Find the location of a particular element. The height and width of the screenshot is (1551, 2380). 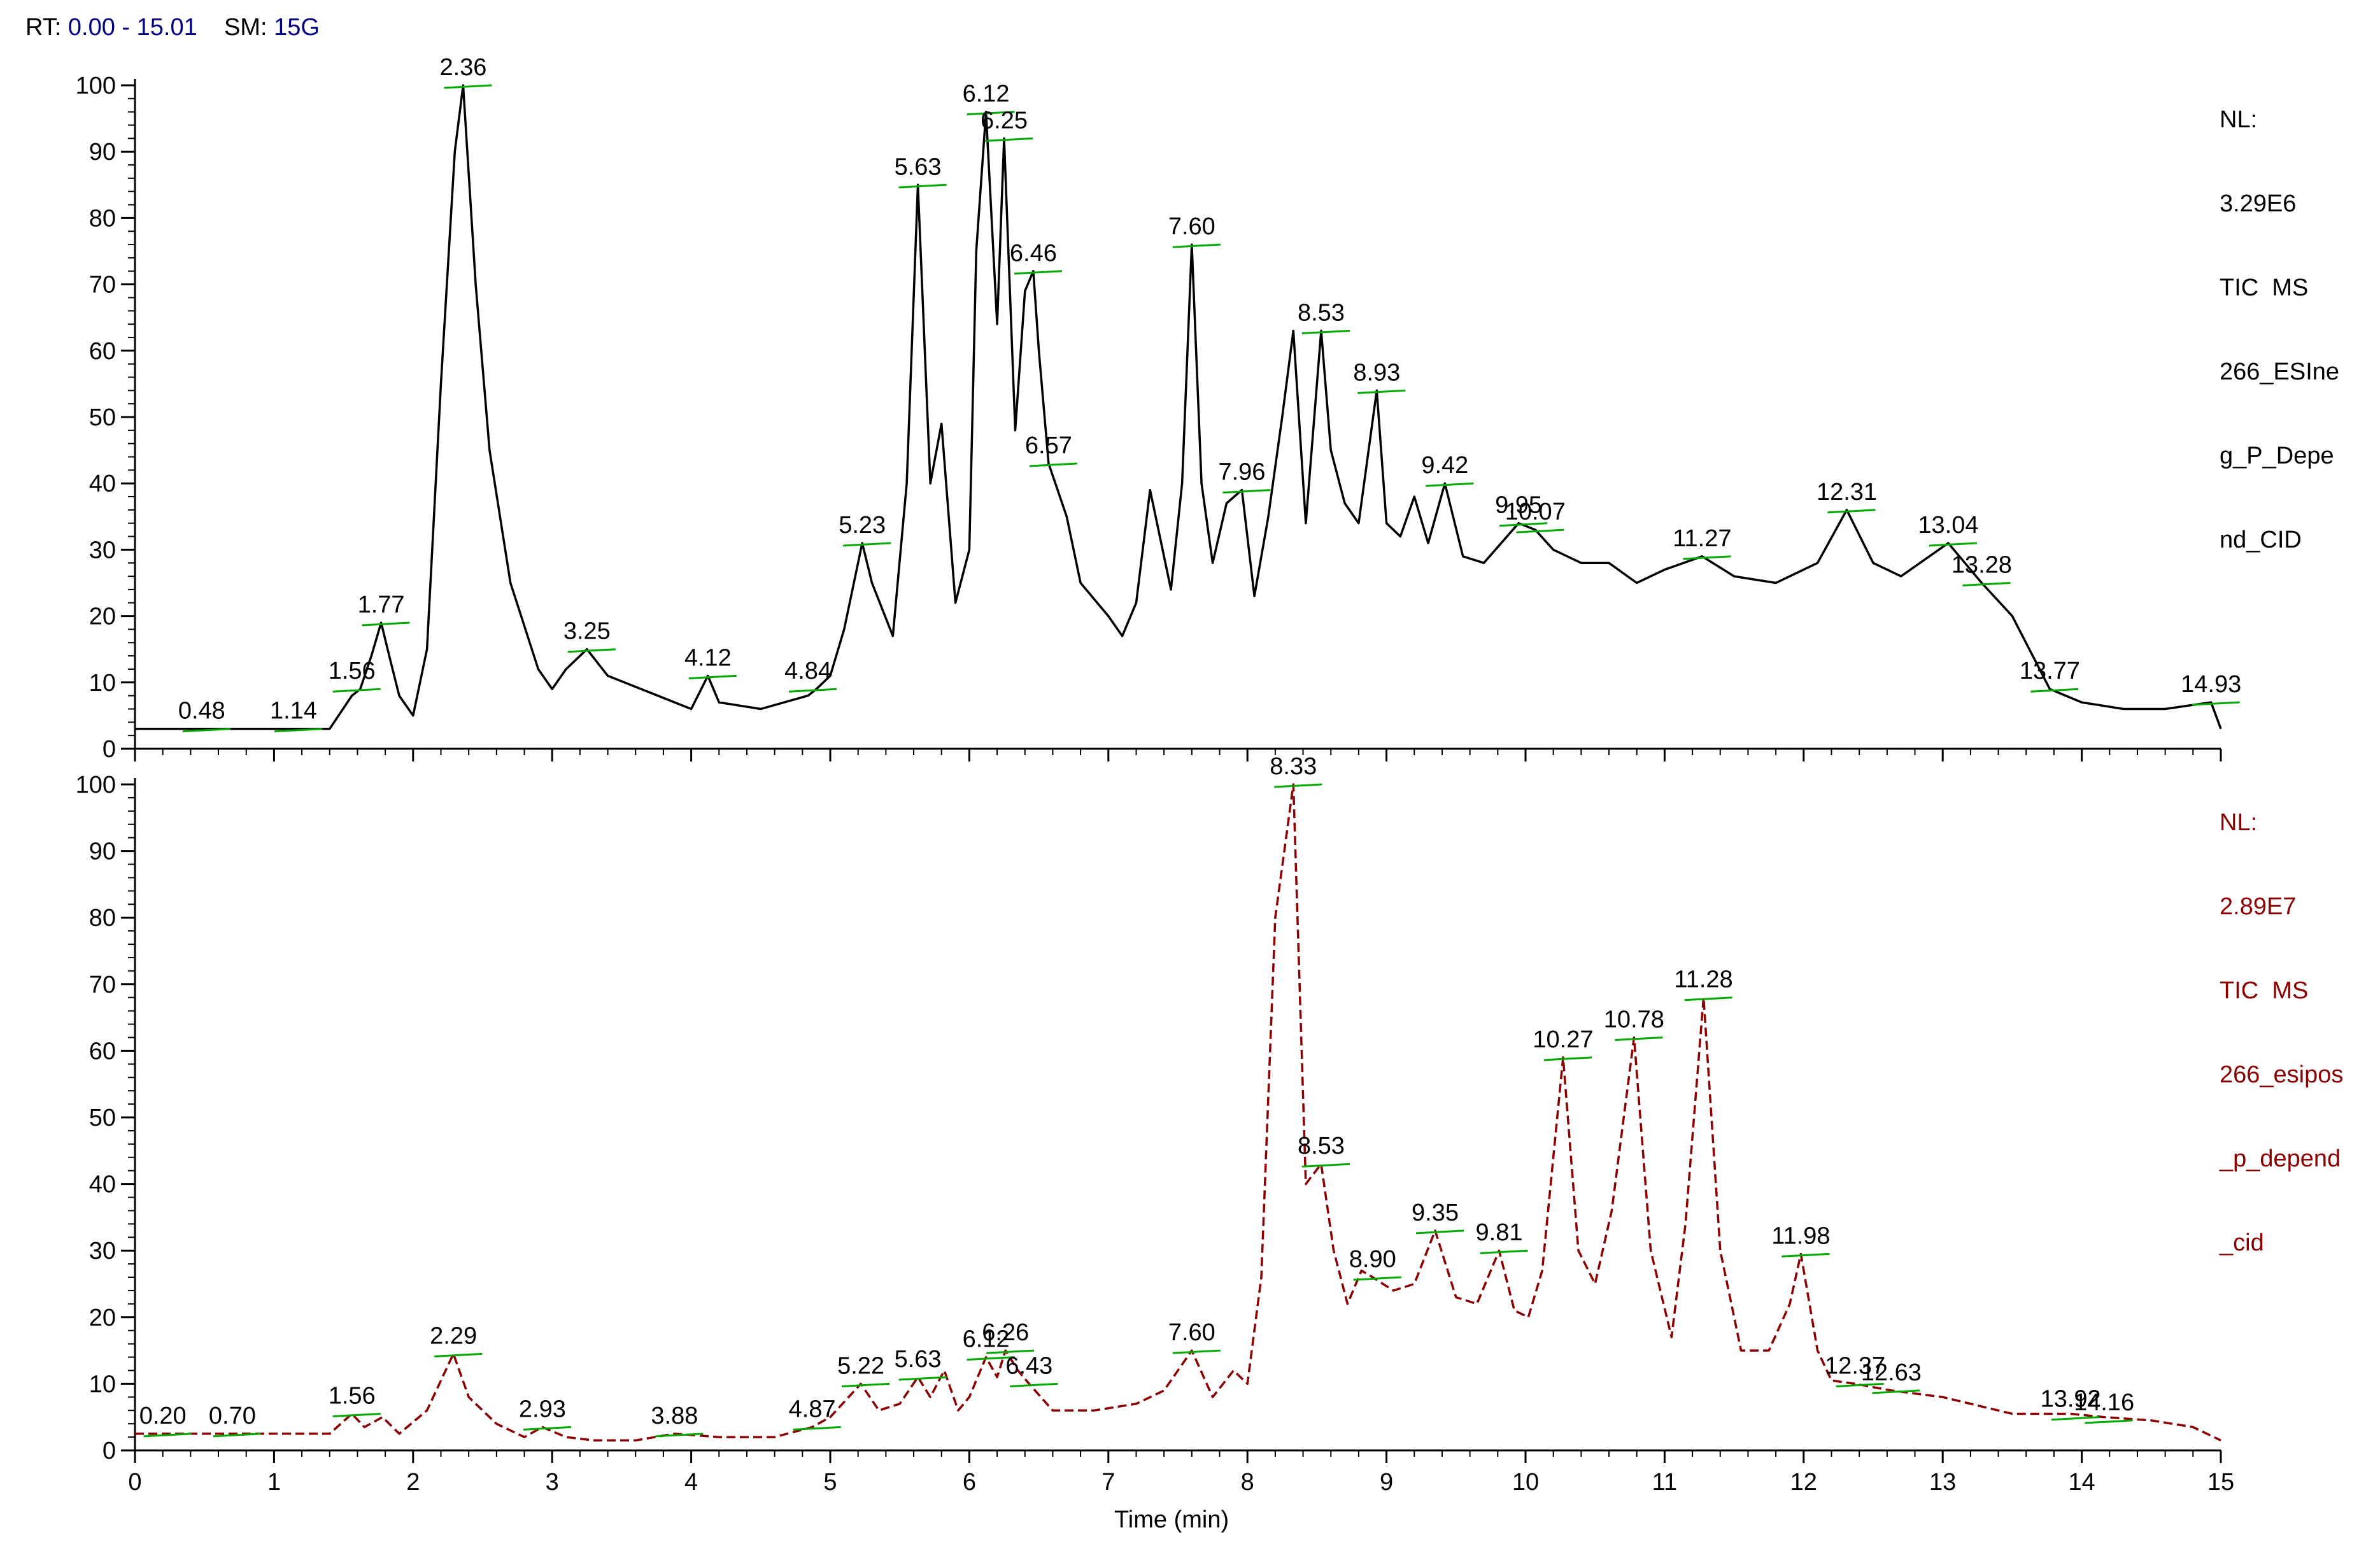

bottom-peak-label: 14.16 is located at coordinates (2104, 1402).